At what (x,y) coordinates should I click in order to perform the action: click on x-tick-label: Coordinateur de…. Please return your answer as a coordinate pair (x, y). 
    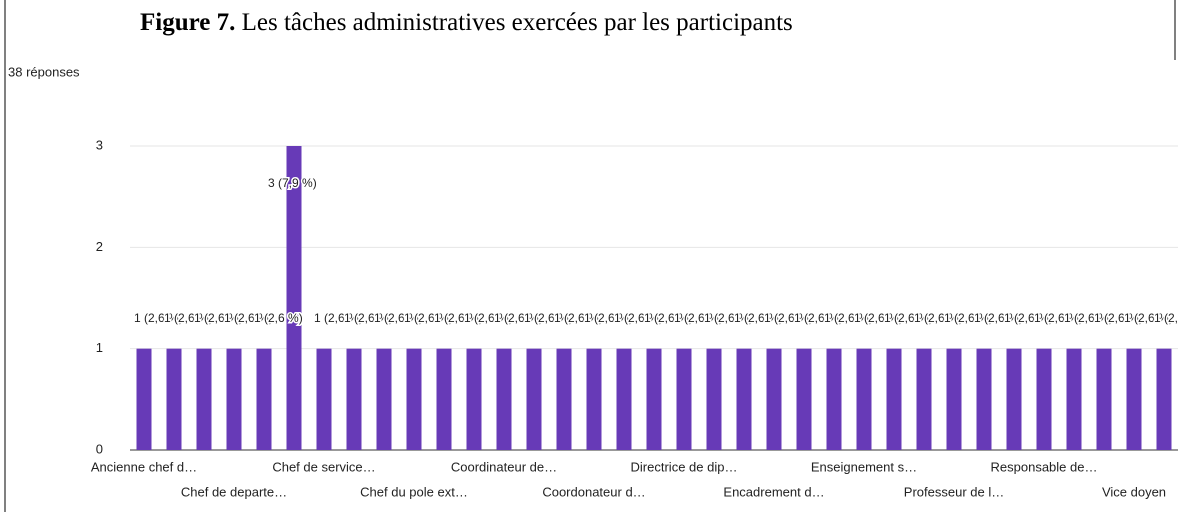
    Looking at the image, I should click on (504, 466).